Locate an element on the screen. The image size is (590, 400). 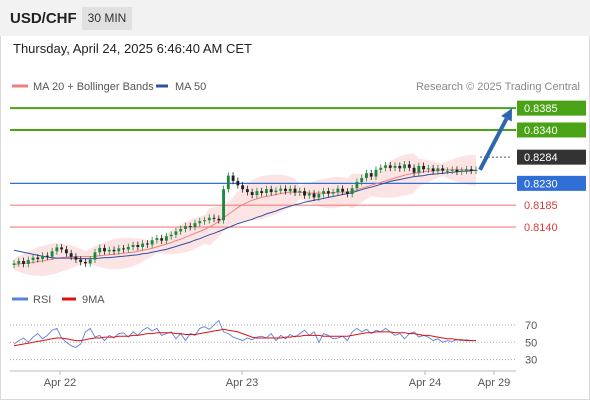
support-label: 0.8185 is located at coordinates (541, 206).